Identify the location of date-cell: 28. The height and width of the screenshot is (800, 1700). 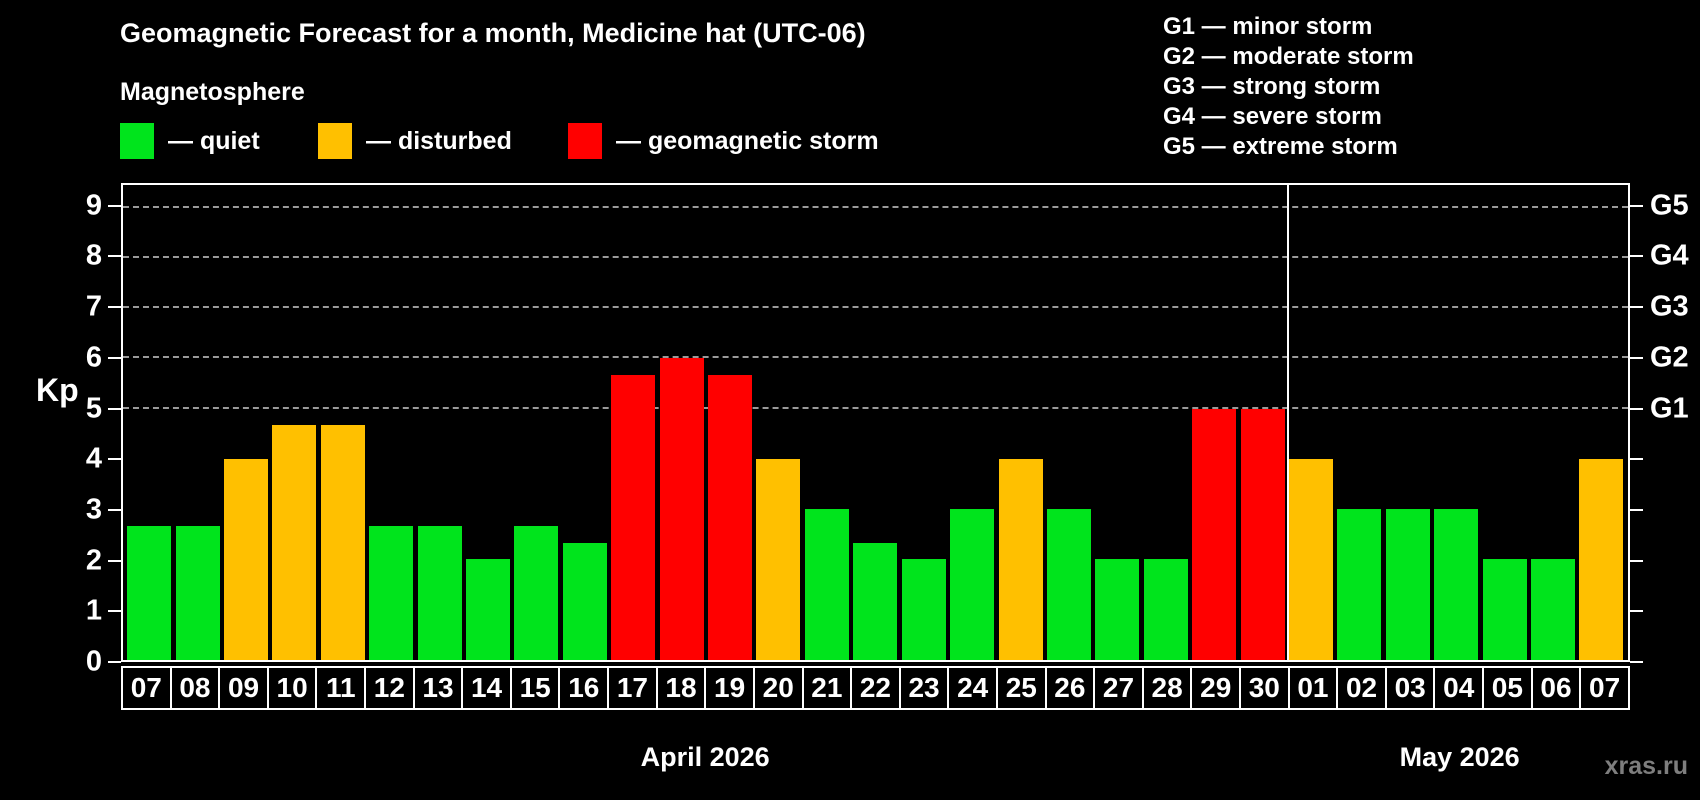
(1167, 688).